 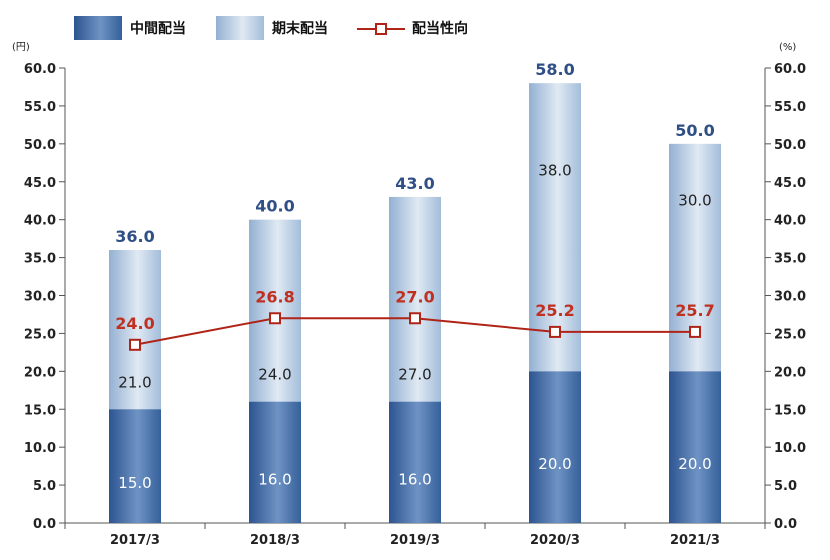 I want to click on y-right-tick-label: 25.0, so click(x=790, y=334).